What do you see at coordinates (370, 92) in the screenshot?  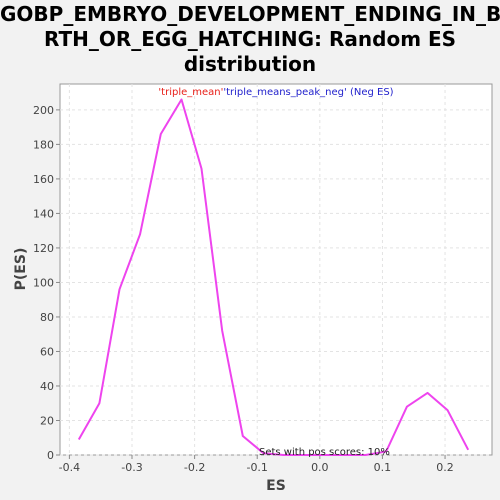 I see `legend-part-3: (Neg ES)` at bounding box center [370, 92].